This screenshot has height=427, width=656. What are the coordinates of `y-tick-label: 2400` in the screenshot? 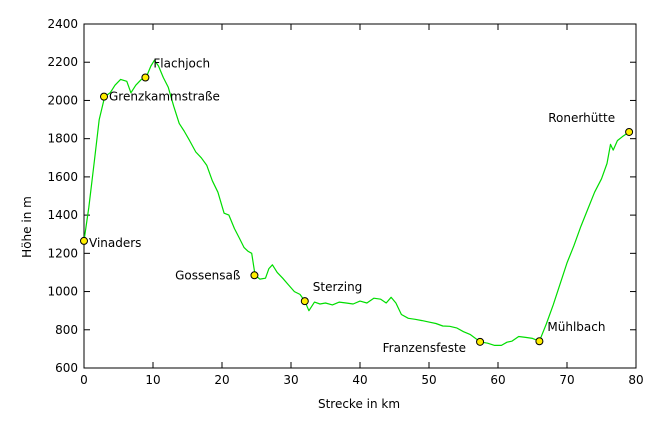 It's located at (62, 24).